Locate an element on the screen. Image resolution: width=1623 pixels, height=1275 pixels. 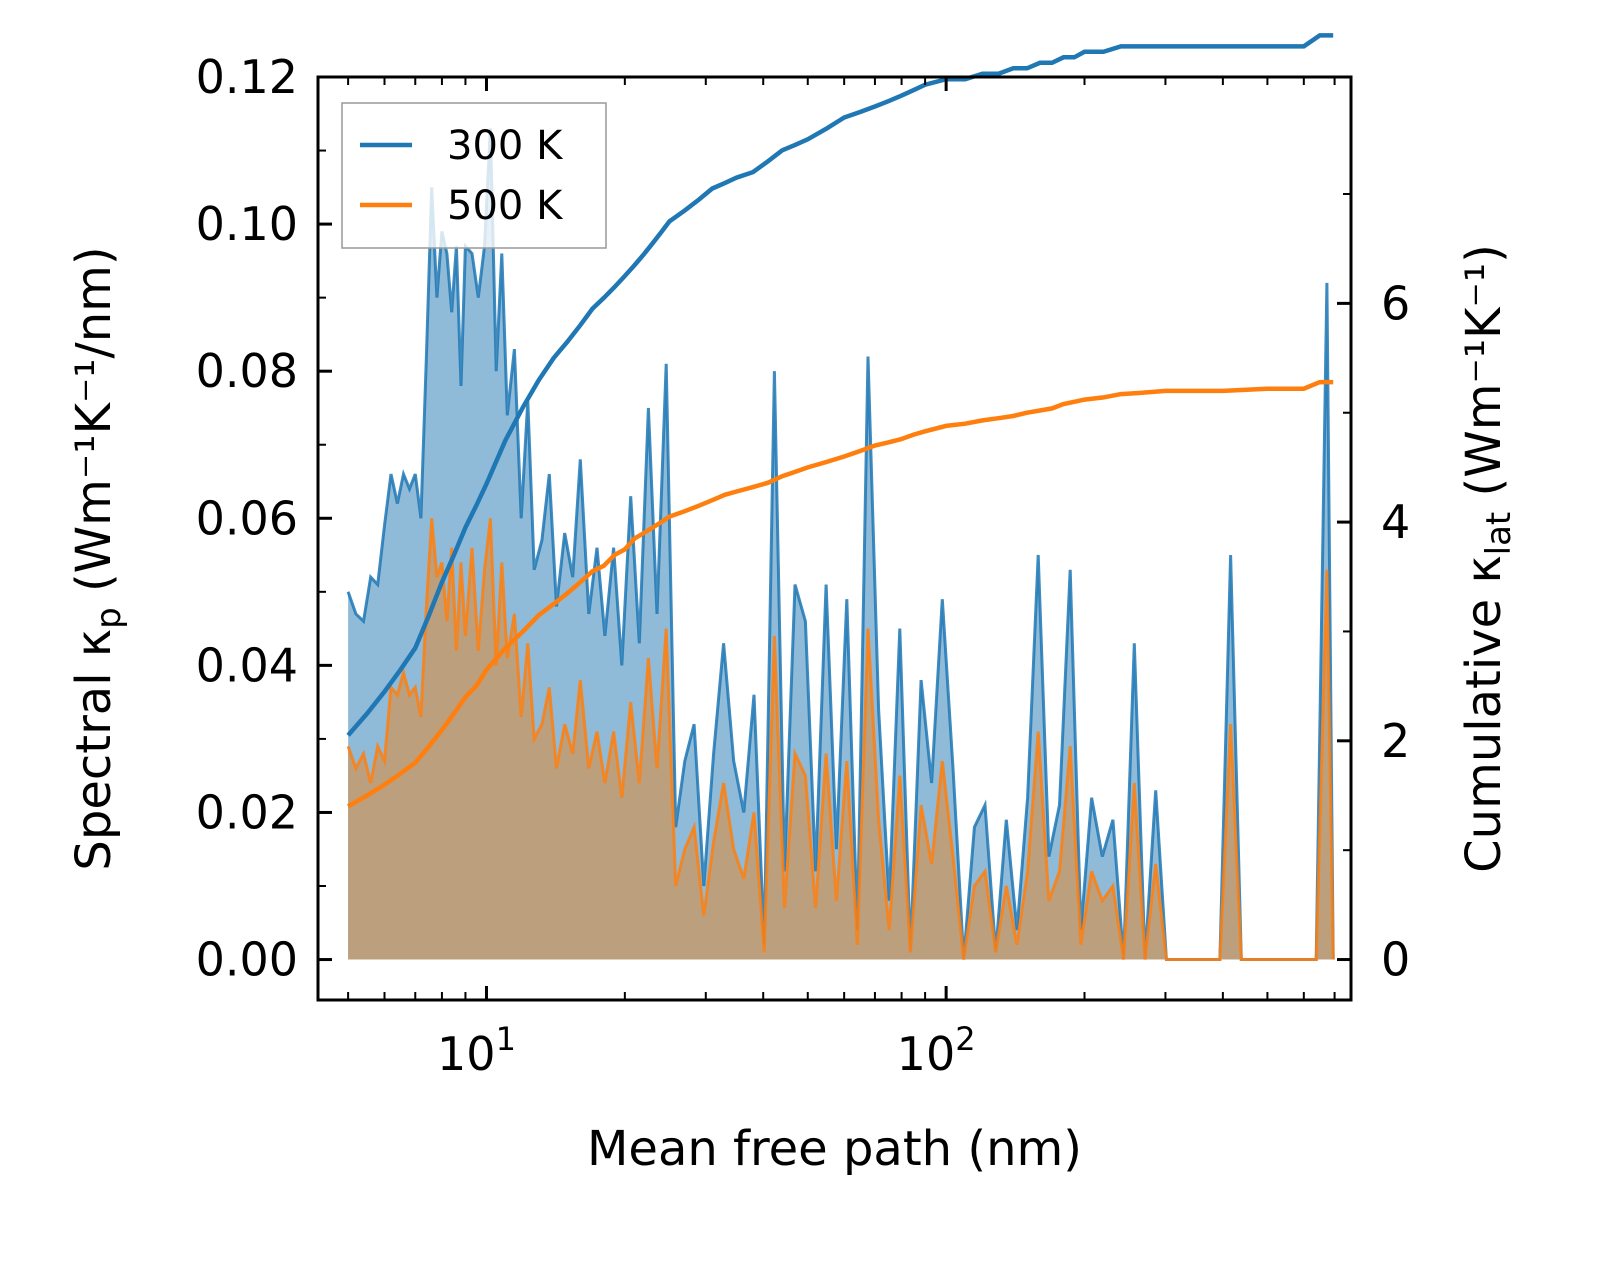
y-axis-left-title: Spectral κp (Wm⁻¹K⁻¹/nm) is located at coordinates (97, 558).